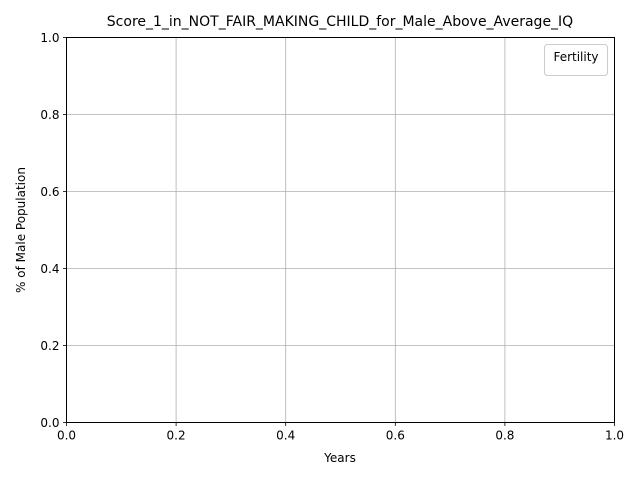 This screenshot has width=640, height=480. I want to click on x-tick-label: 0.0, so click(66, 436).